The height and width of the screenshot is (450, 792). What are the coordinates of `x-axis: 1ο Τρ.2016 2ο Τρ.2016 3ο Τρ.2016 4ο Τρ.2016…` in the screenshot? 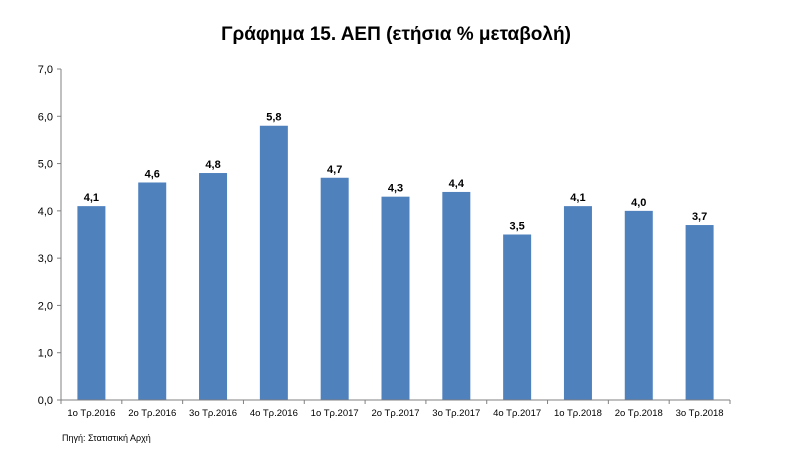 It's located at (395, 409).